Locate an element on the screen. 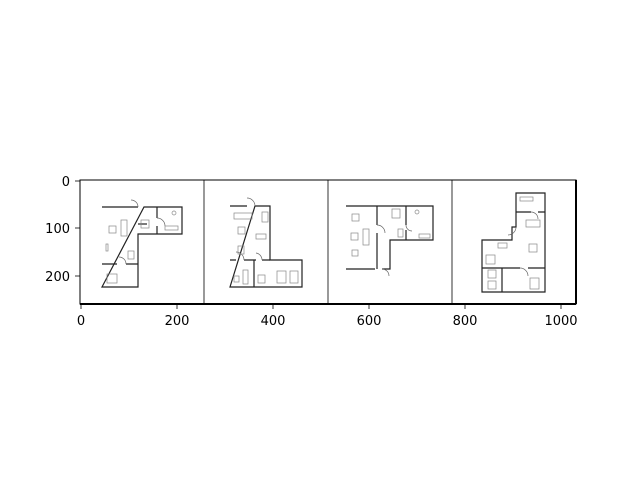  x-tick-label: 200 is located at coordinates (177, 321).